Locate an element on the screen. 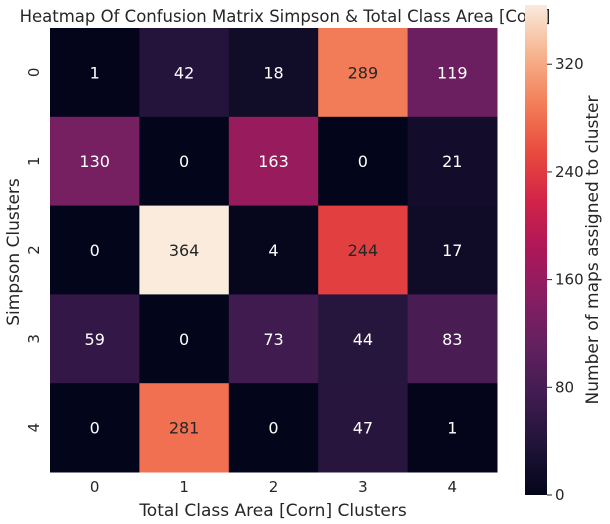 The image size is (610, 524). colorbar-tick-label: 240 is located at coordinates (569, 172).